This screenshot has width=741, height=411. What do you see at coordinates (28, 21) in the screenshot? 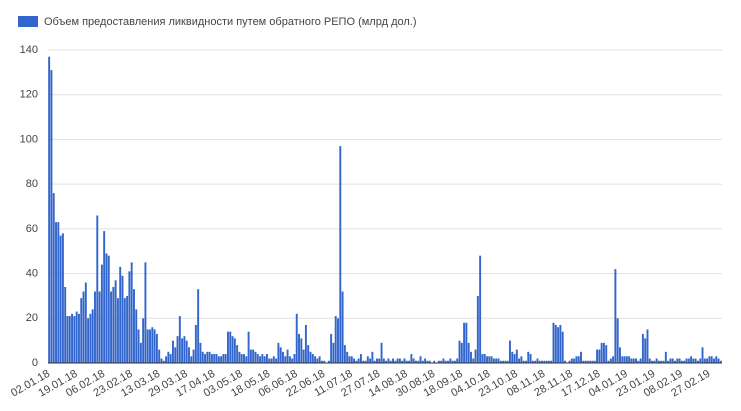
I see `legend-swatch` at bounding box center [28, 21].